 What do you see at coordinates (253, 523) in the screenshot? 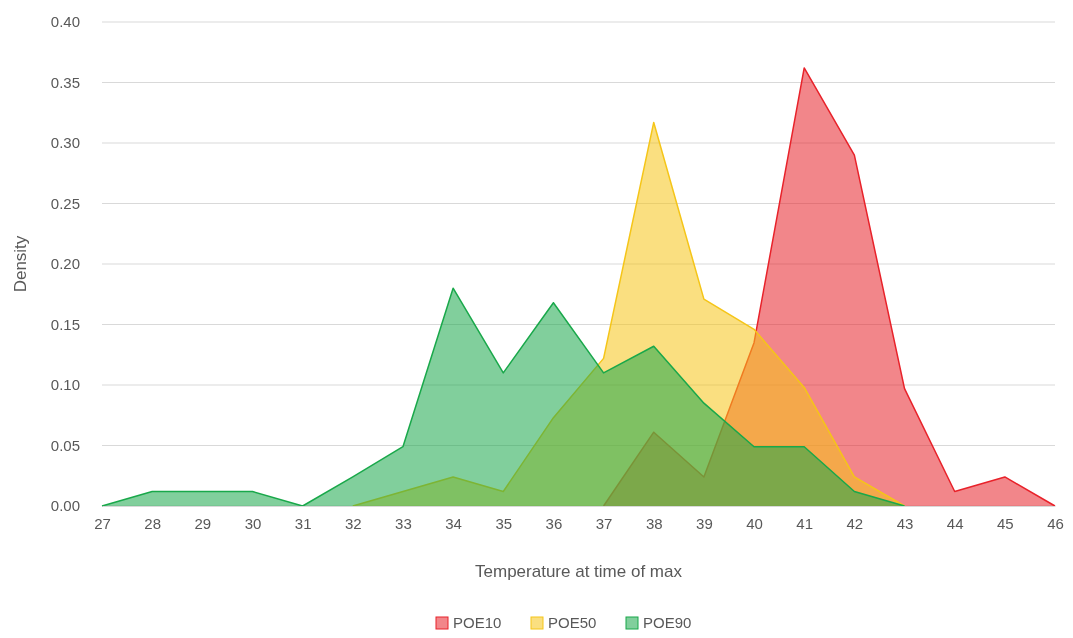
I see `x-tick-label: 30` at bounding box center [253, 523].